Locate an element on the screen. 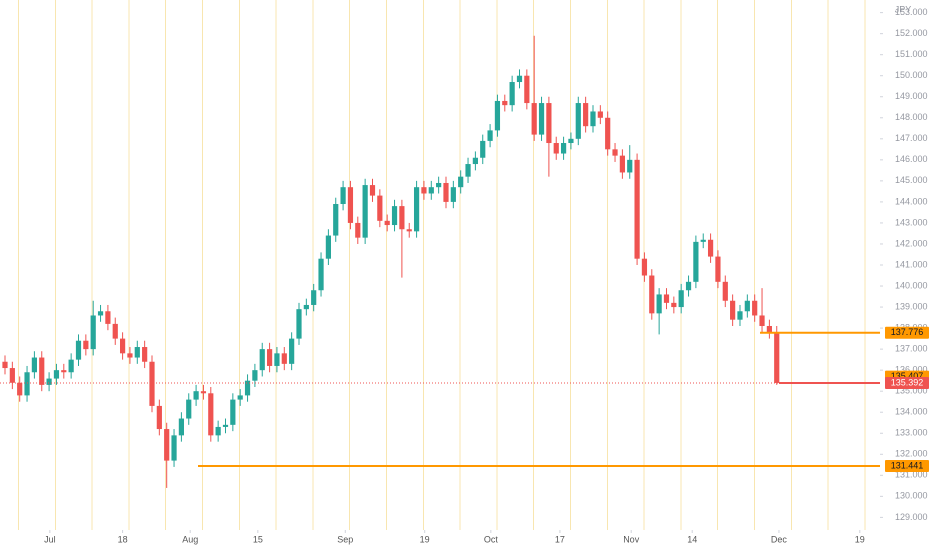  y-tick-label: 129.000 is located at coordinates (911, 517).